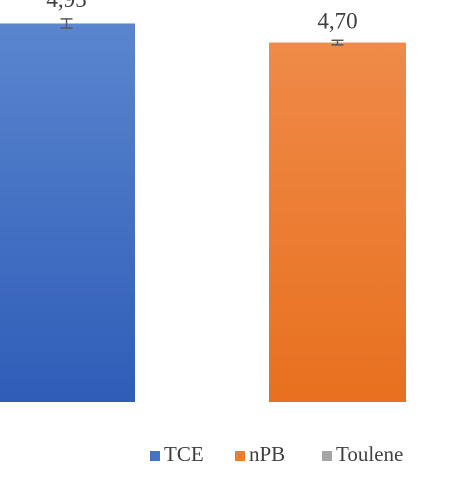  I want to click on error-bar-tce, so click(66, 23).